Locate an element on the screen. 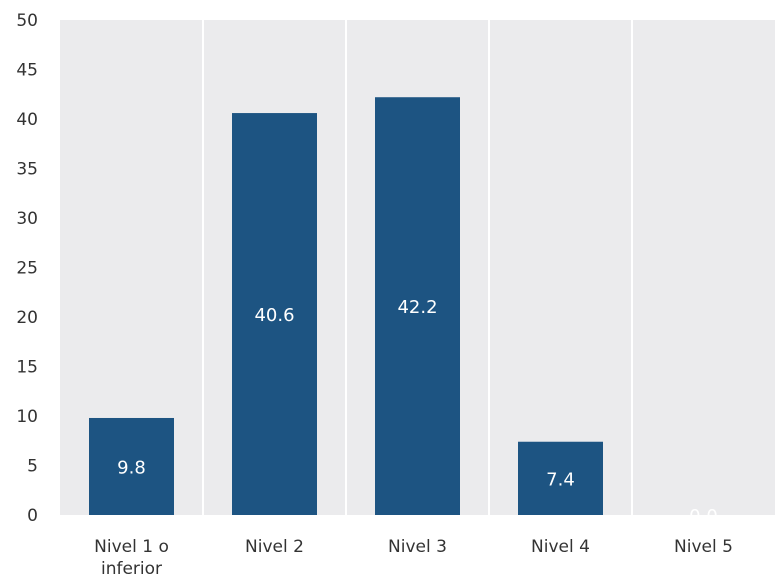 The height and width of the screenshot is (577, 781). y-tick-label: 20 is located at coordinates (27, 318).